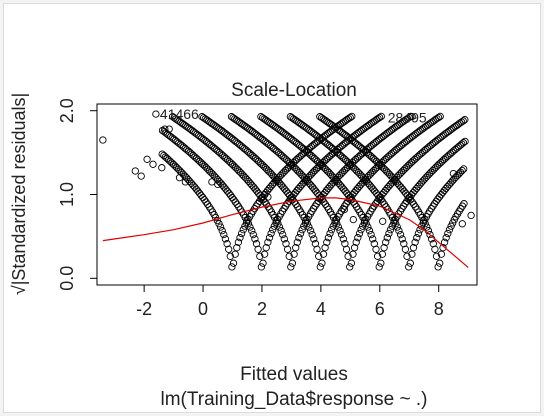  I want to click on x-tick-label: 4, so click(321, 309).